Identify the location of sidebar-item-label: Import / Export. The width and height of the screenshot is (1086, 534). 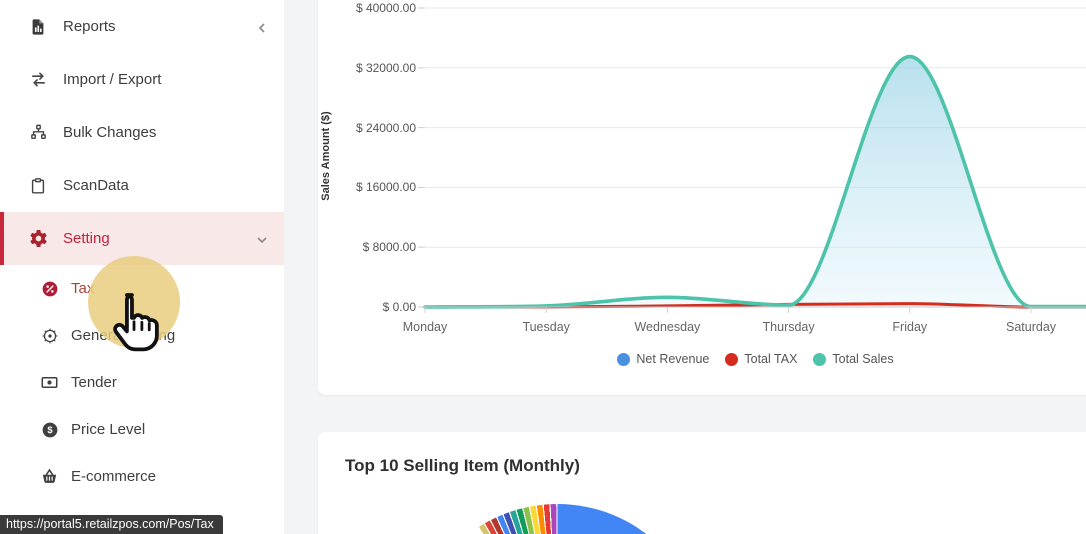
(112, 79).